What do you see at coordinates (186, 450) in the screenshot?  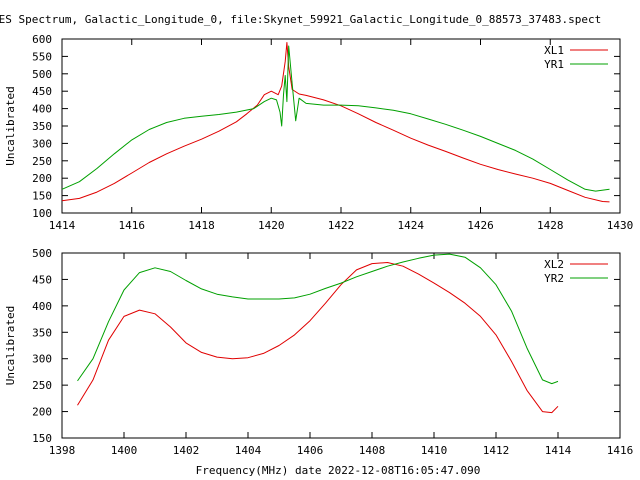 I see `x-tick-label: 1402` at bounding box center [186, 450].